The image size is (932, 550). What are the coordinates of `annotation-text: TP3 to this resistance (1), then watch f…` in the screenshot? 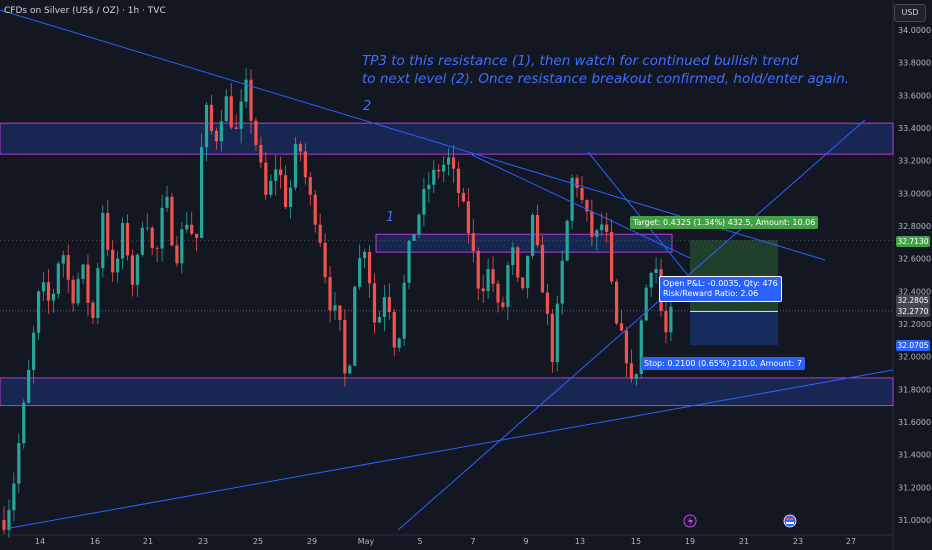 It's located at (605, 70).